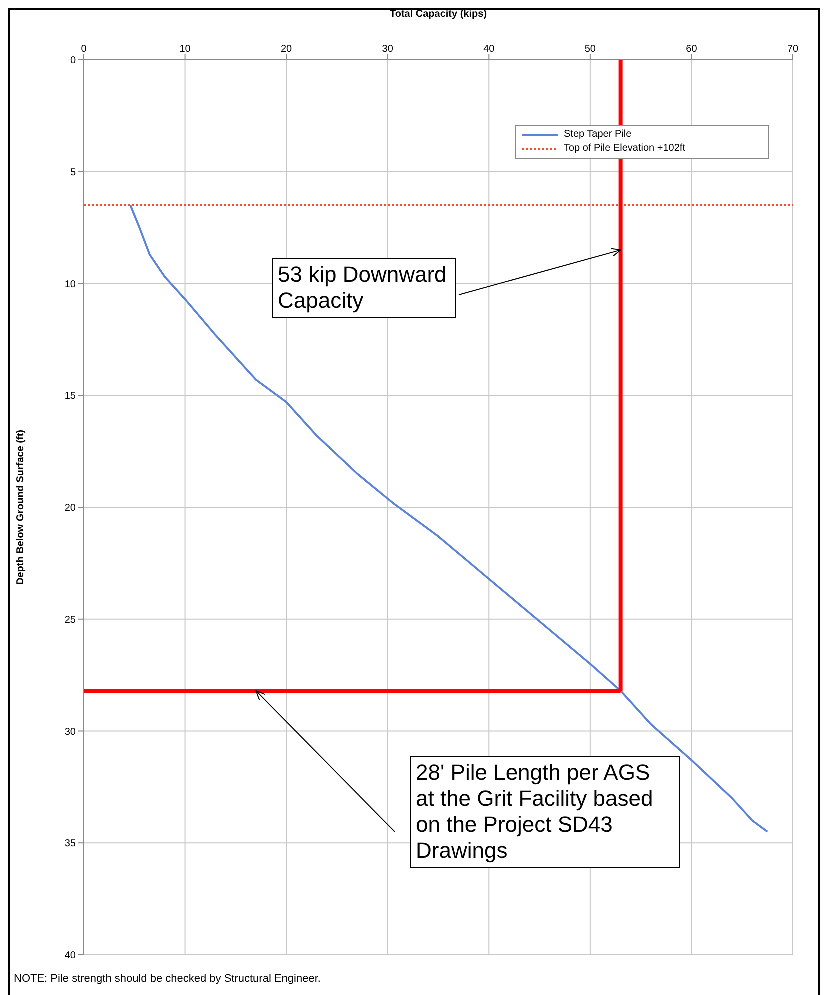 The height and width of the screenshot is (995, 826). I want to click on text: NOTE: Pile strength should be checked by Structural Engineer., so click(167, 979).